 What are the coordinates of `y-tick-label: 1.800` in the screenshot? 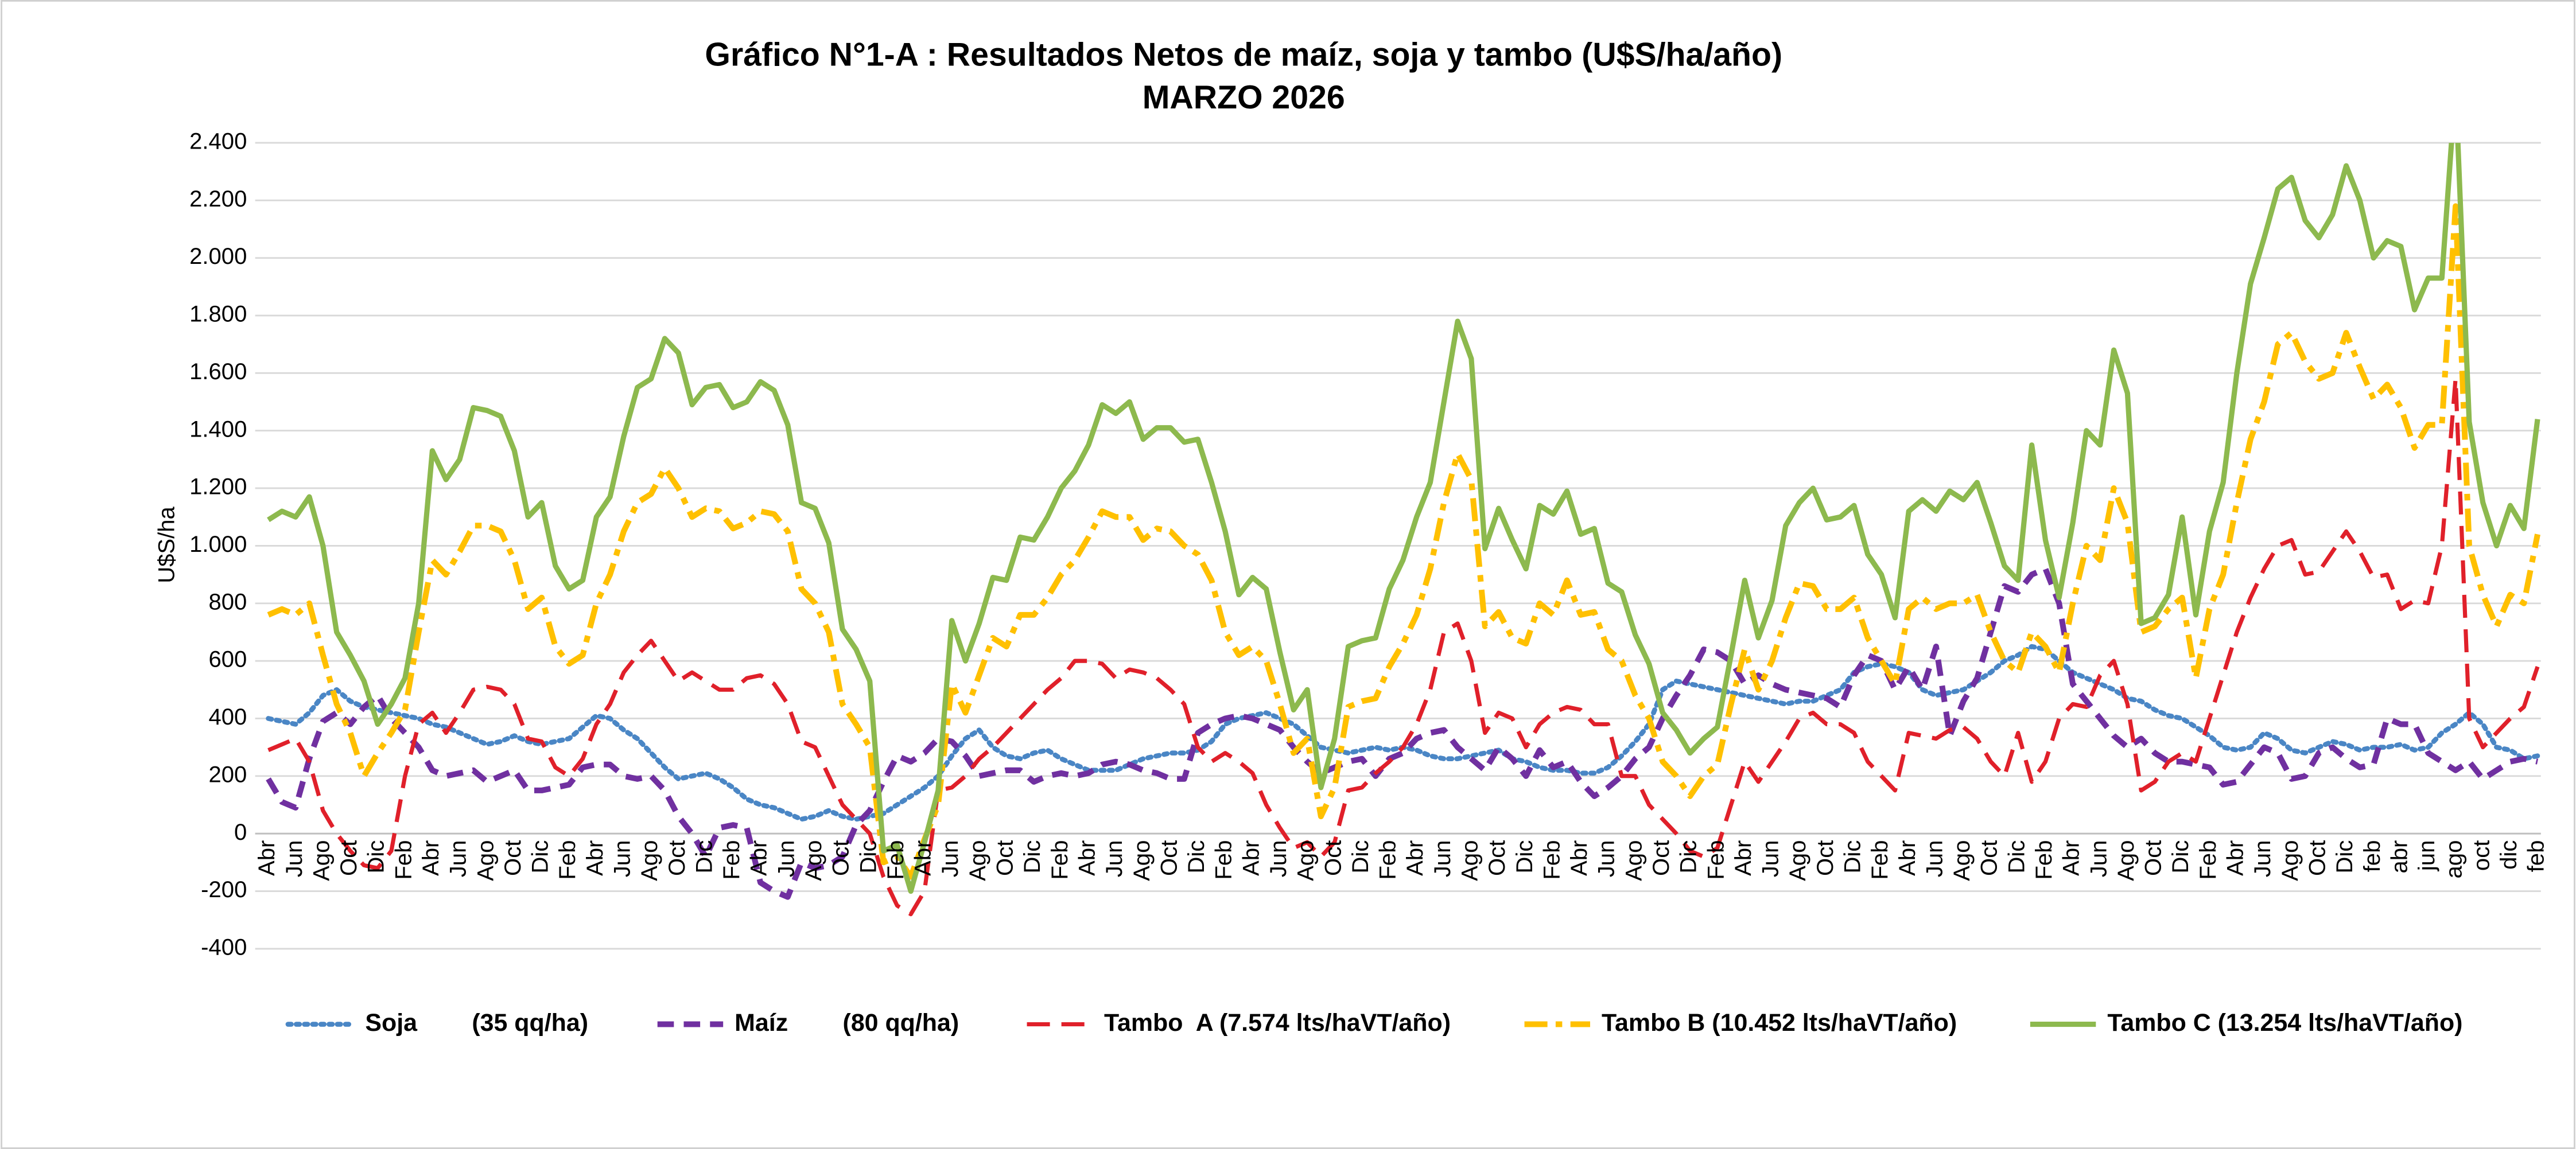 It's located at (218, 314).